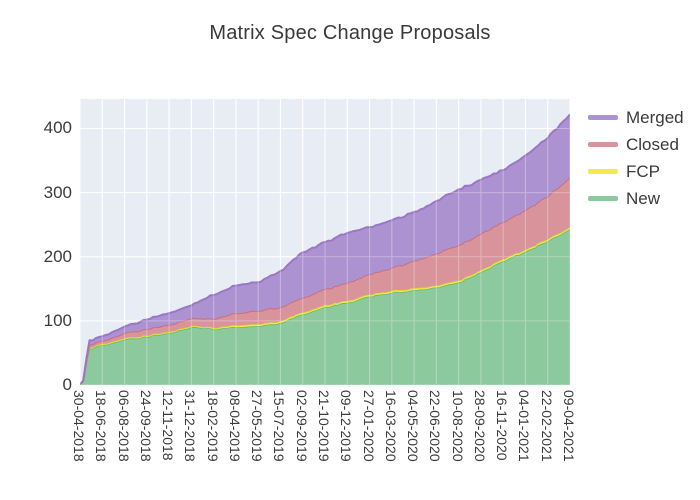  What do you see at coordinates (212, 426) in the screenshot?
I see `x-tick-label: 18-02-2019` at bounding box center [212, 426].